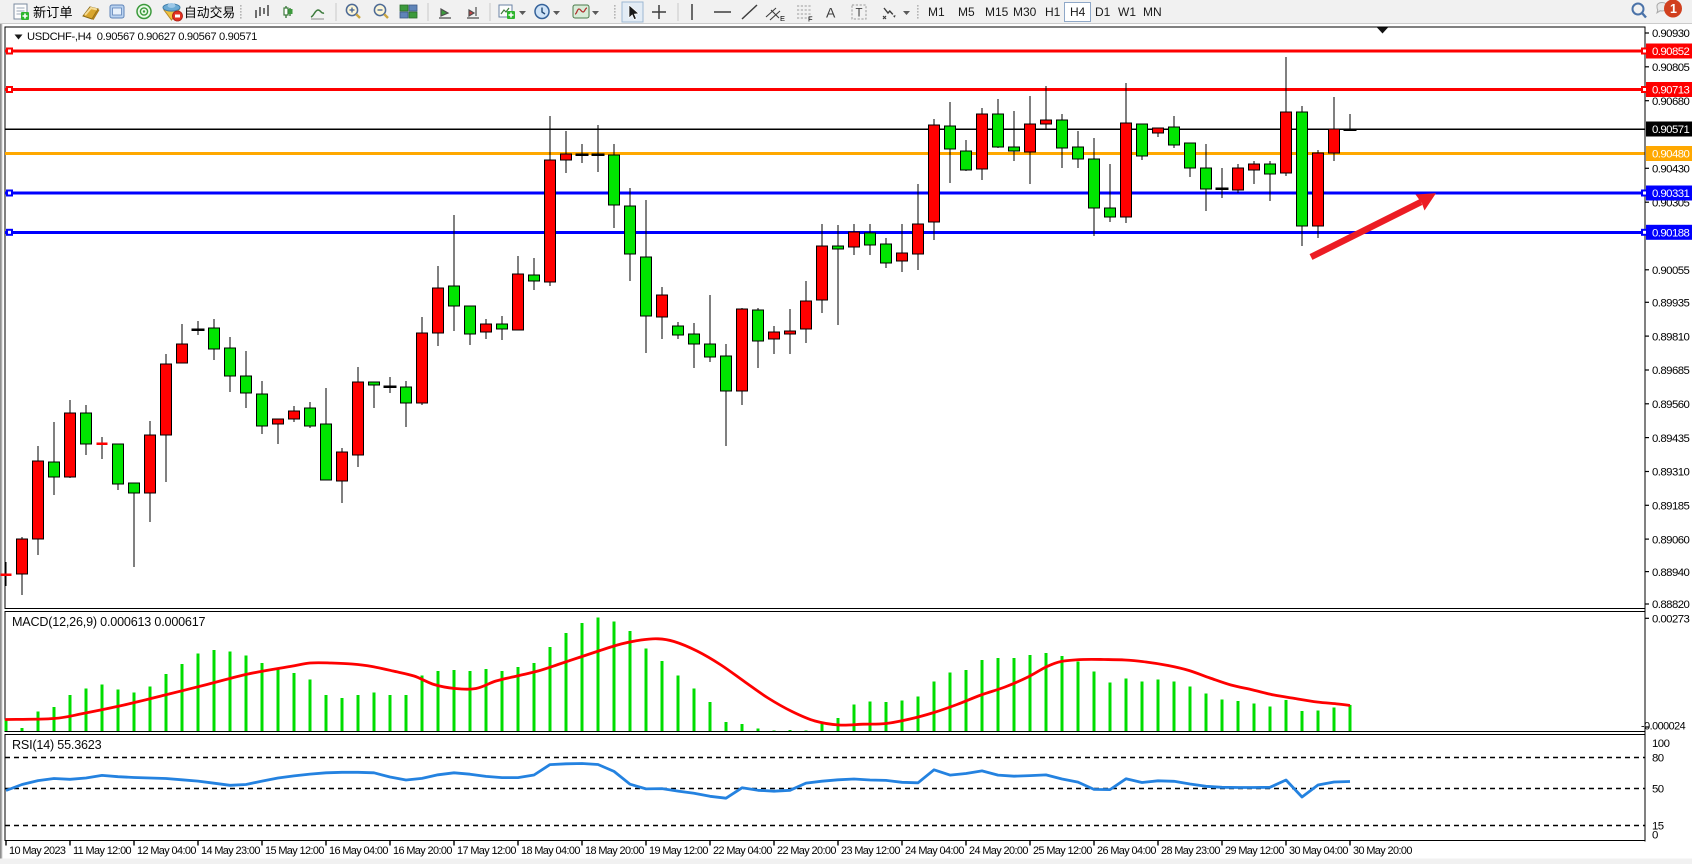 The height and width of the screenshot is (864, 1692). I want to click on svg-text: A, so click(831, 13).